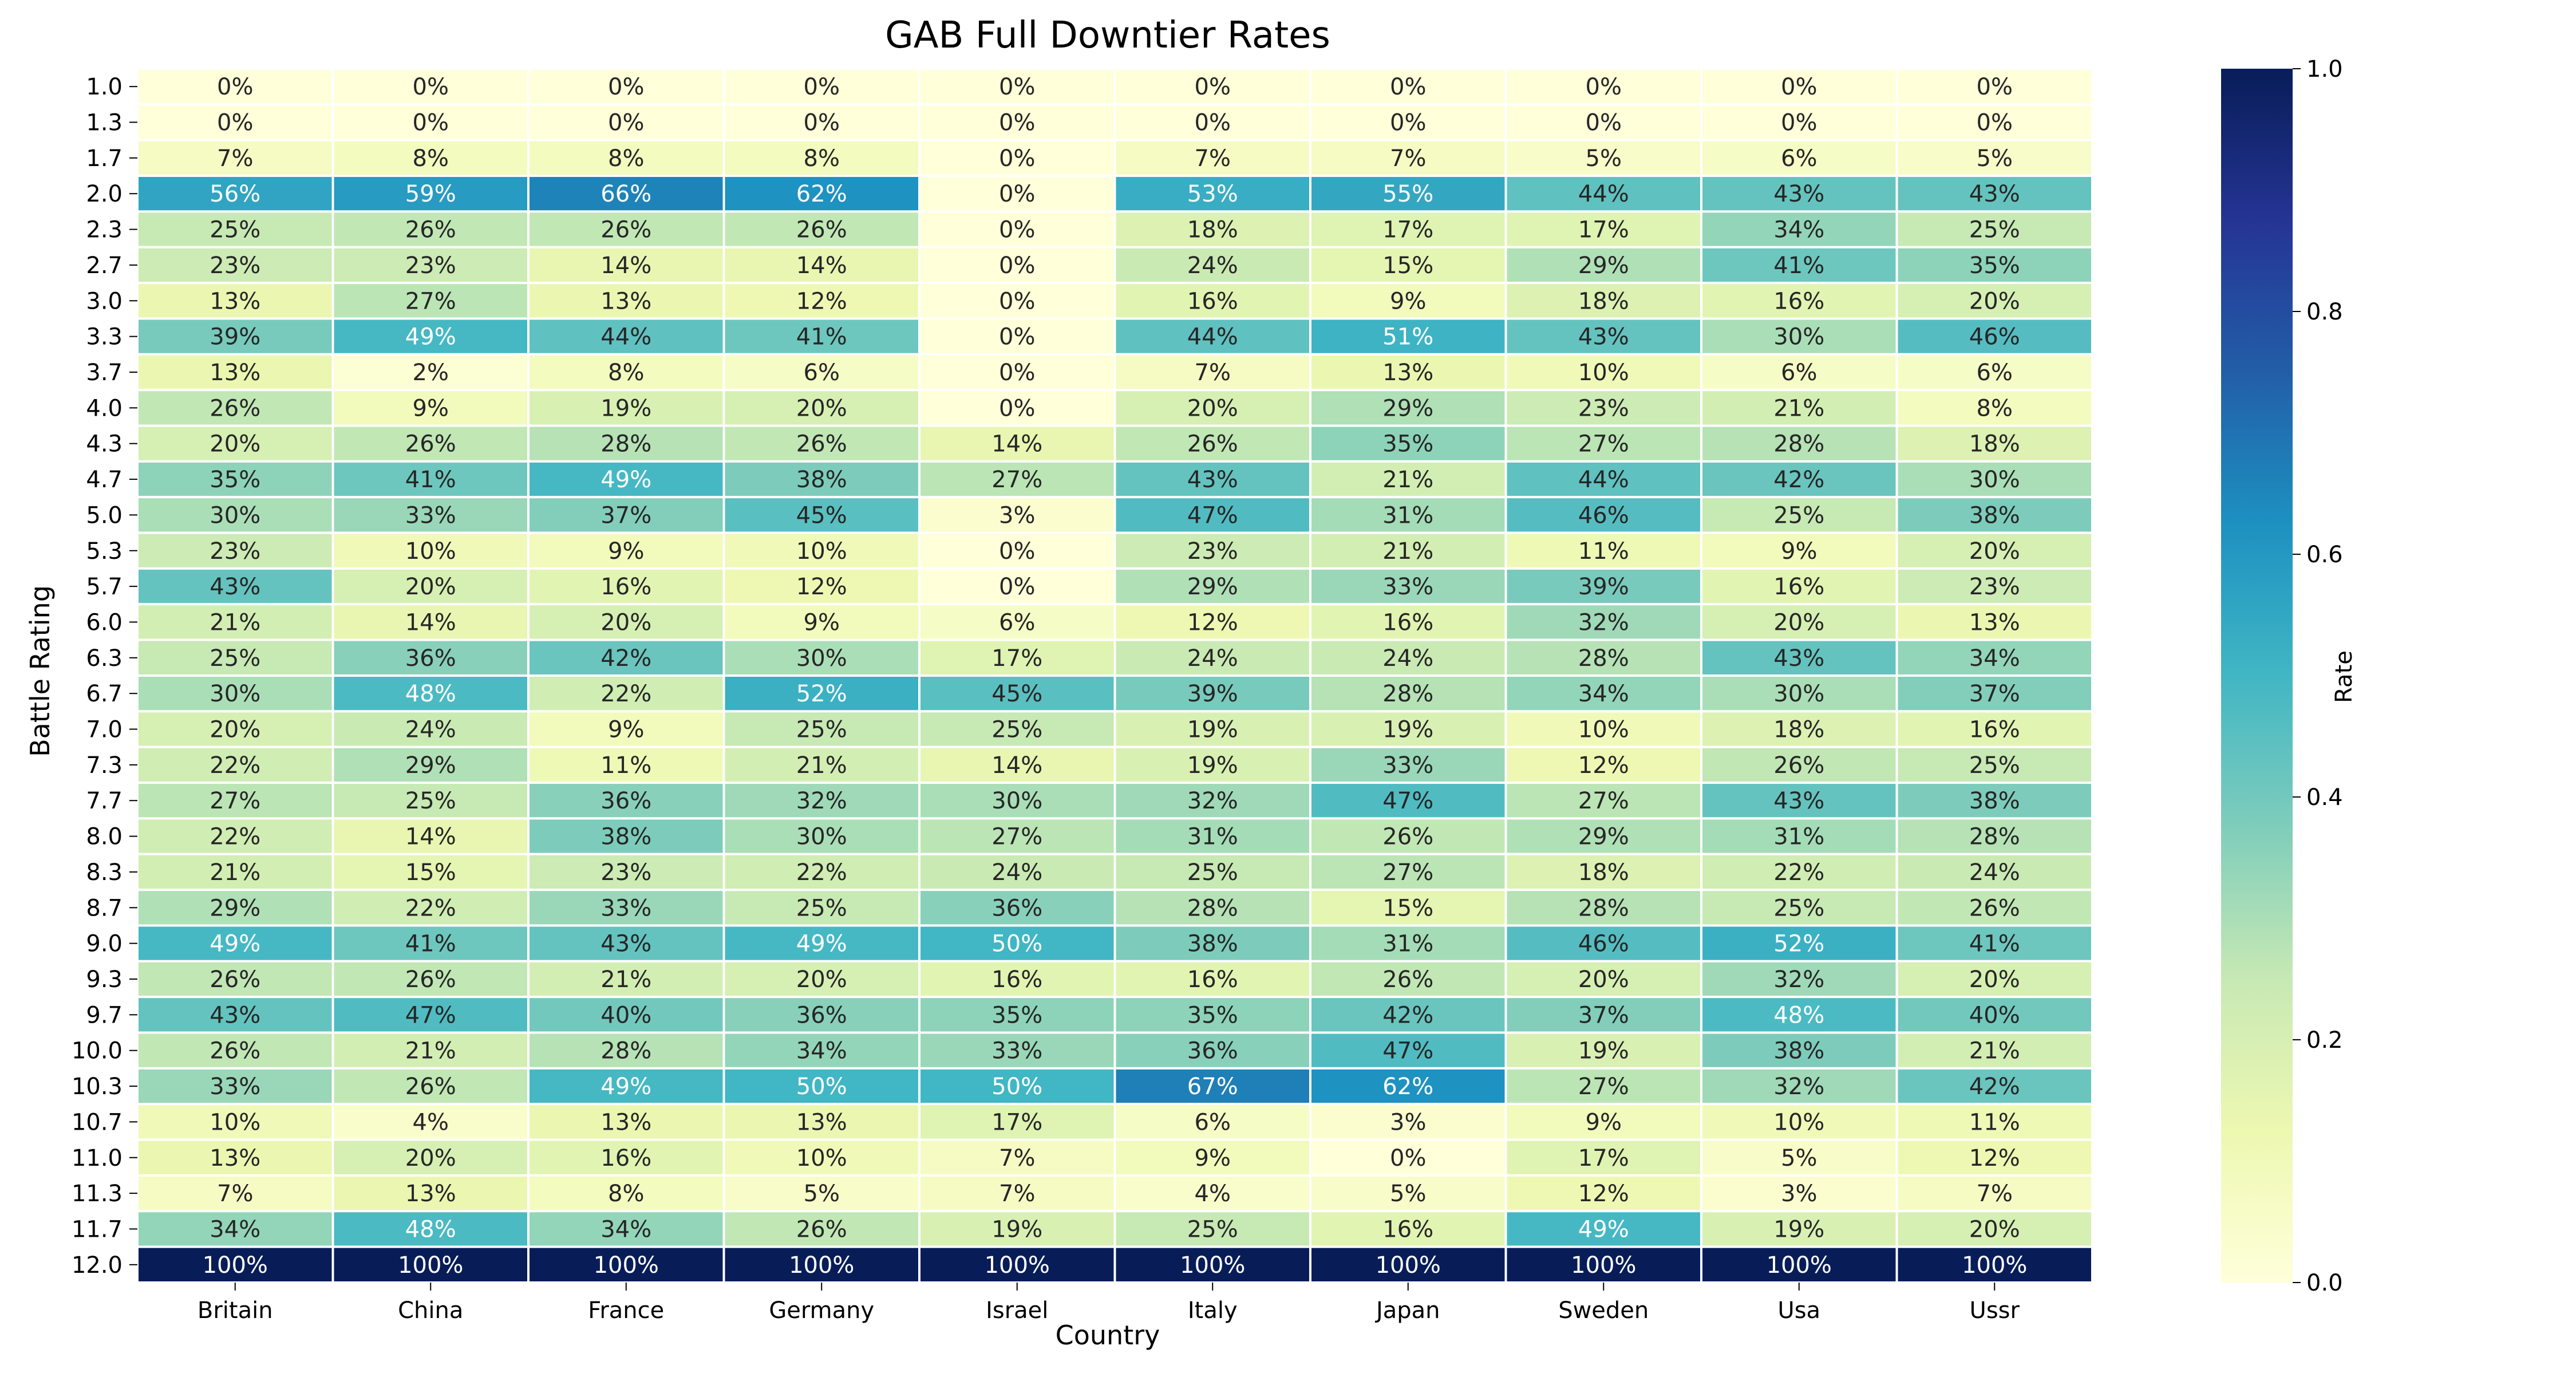 Image resolution: width=2576 pixels, height=1377 pixels. I want to click on y-tick-label: 10.3, so click(97, 1087).